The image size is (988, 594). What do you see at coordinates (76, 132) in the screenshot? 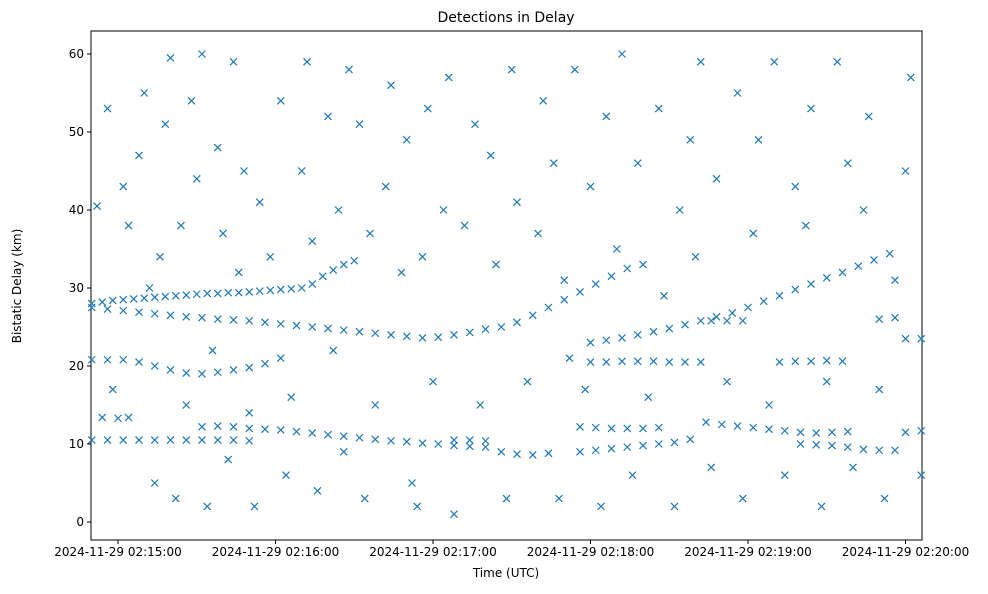
I see `y-tick-label: 50` at bounding box center [76, 132].